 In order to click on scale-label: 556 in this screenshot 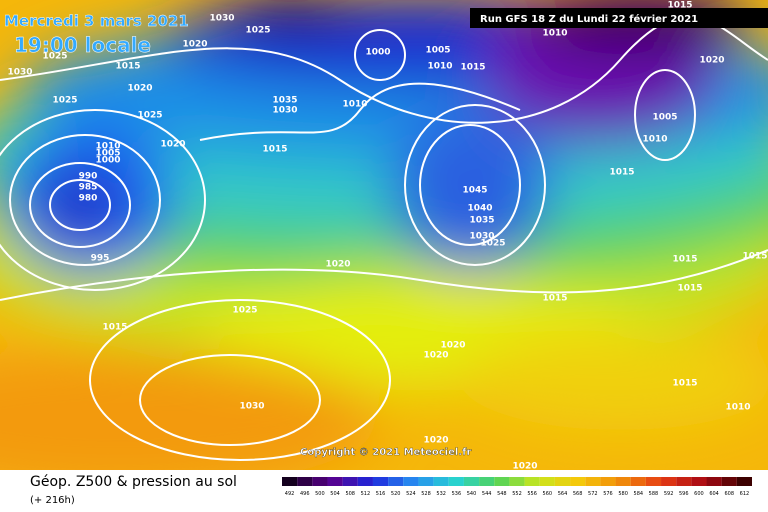, I will do `click(532, 494)`.